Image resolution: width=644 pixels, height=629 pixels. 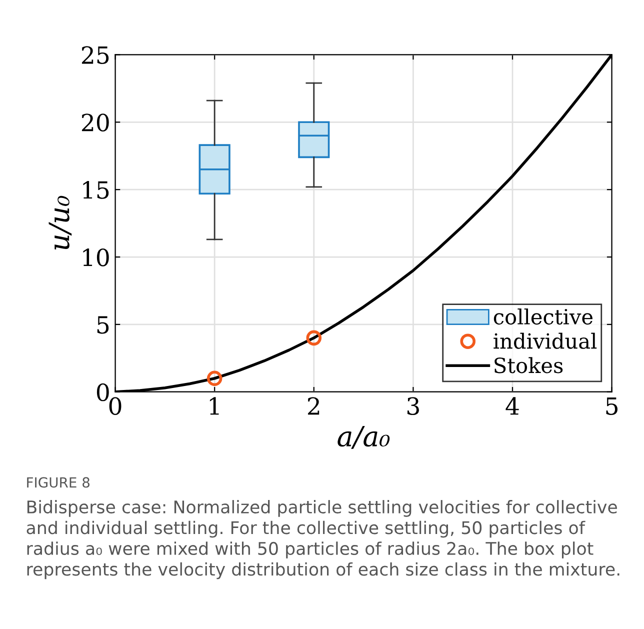 I want to click on y-tick-label: 5, so click(x=103, y=325).